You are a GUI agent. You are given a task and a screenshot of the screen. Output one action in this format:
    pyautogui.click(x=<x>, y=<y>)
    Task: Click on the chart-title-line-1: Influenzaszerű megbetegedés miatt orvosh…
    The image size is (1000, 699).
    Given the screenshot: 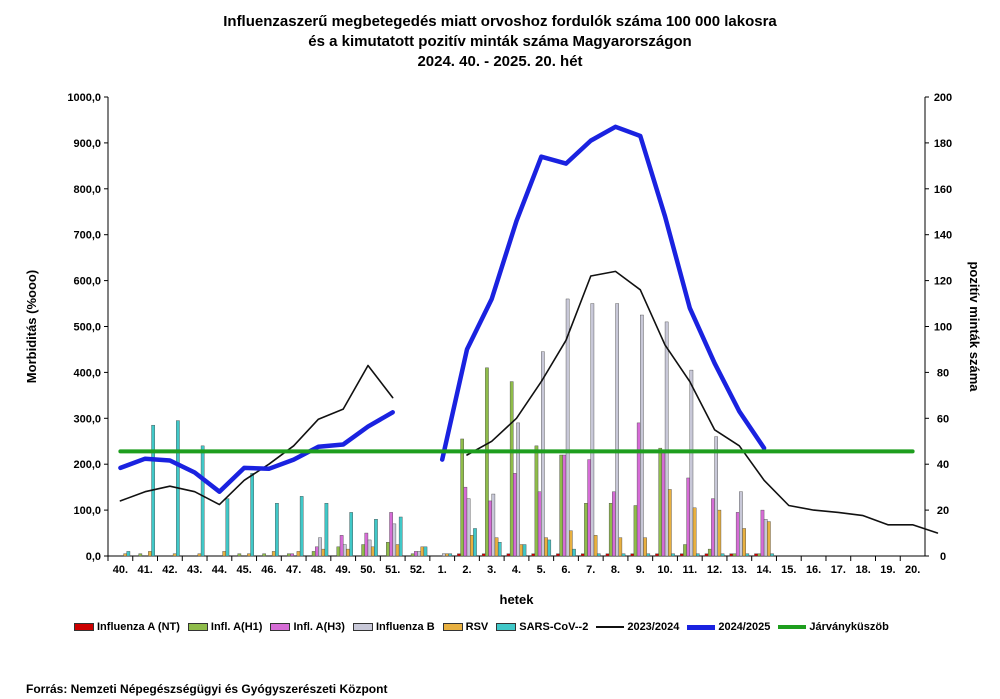 What is the action you would take?
    pyautogui.click(x=500, y=21)
    